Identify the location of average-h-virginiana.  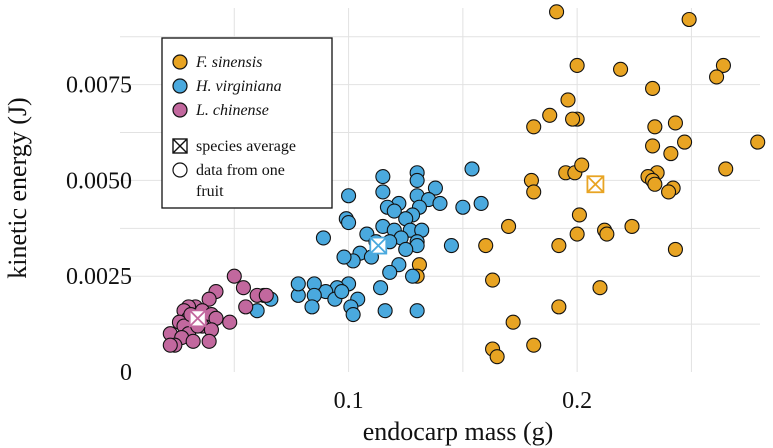
(378, 245).